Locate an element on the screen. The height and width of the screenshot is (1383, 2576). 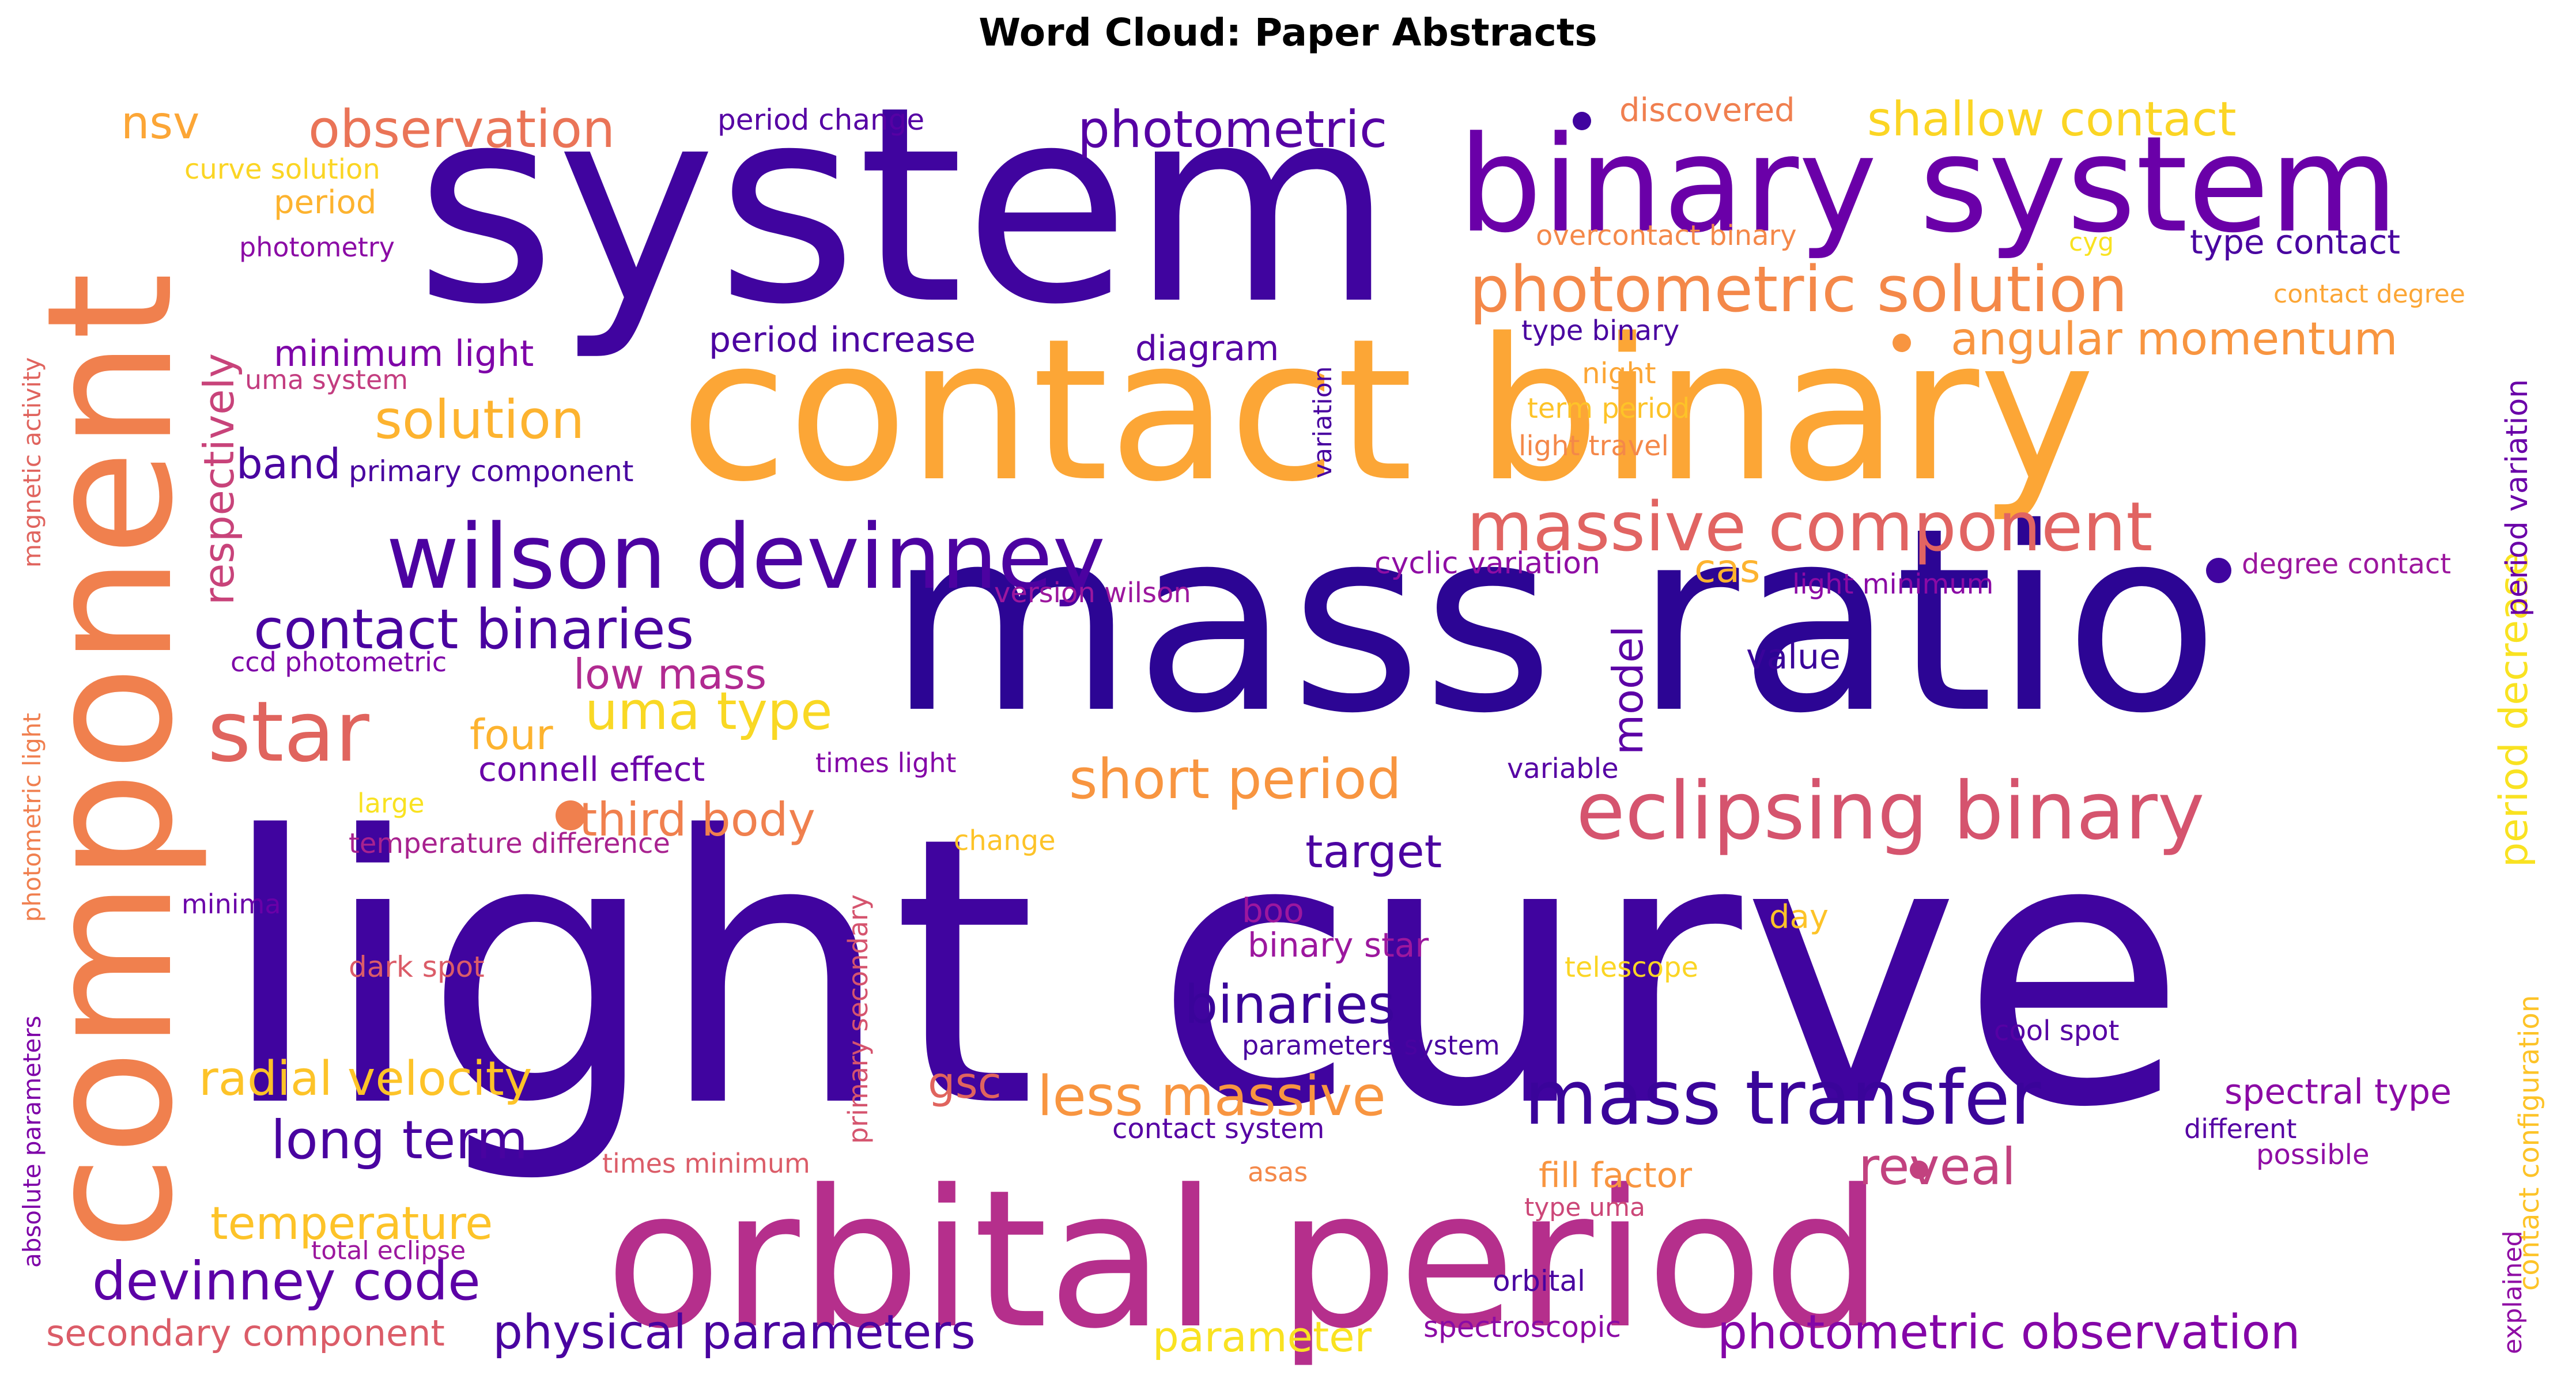
word-temperature-difference: temperature difference is located at coordinates (509, 844).